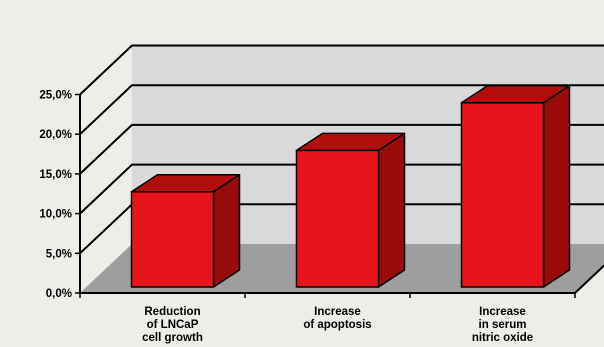 This screenshot has height=347, width=604. I want to click on x-tick-label: Increase of apoptosis, so click(337, 318).